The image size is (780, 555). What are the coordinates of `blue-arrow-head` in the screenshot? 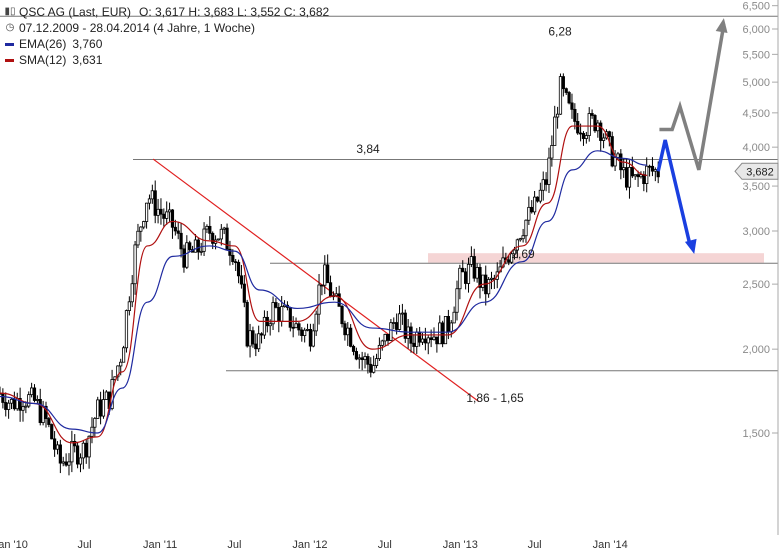 It's located at (690, 246).